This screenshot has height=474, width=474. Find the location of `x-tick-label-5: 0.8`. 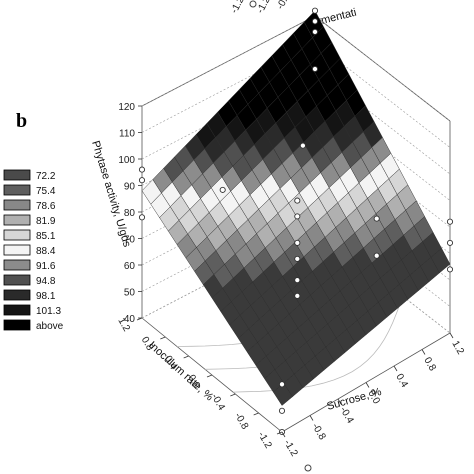

x-tick-label-5: 0.8 is located at coordinates (429, 365).